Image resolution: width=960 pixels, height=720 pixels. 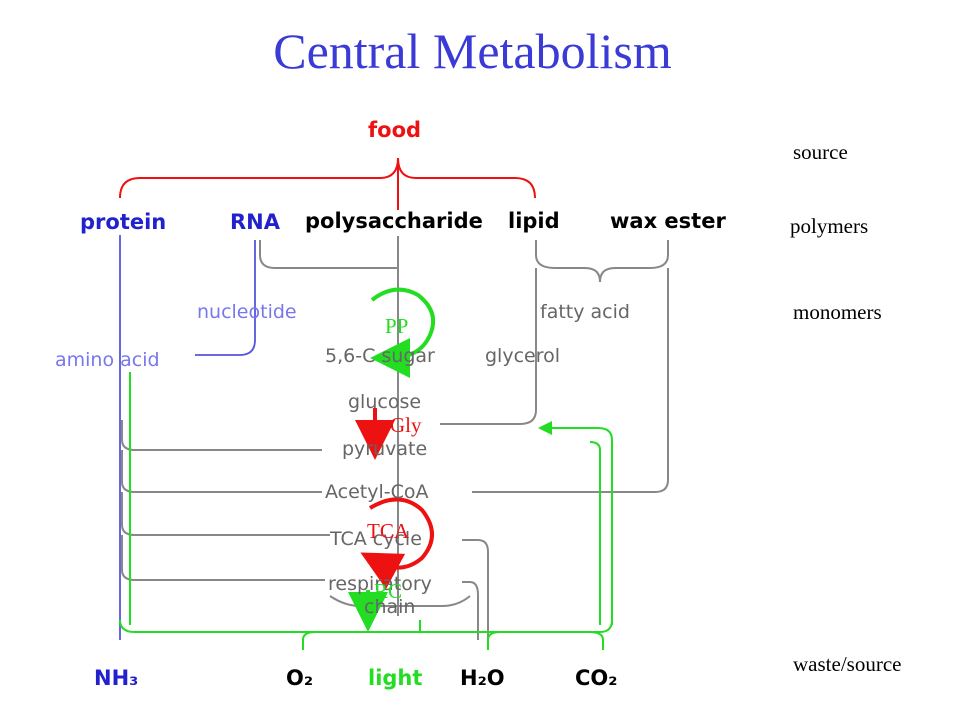 I want to click on node-wax-ester: wax ester, so click(x=668, y=221).